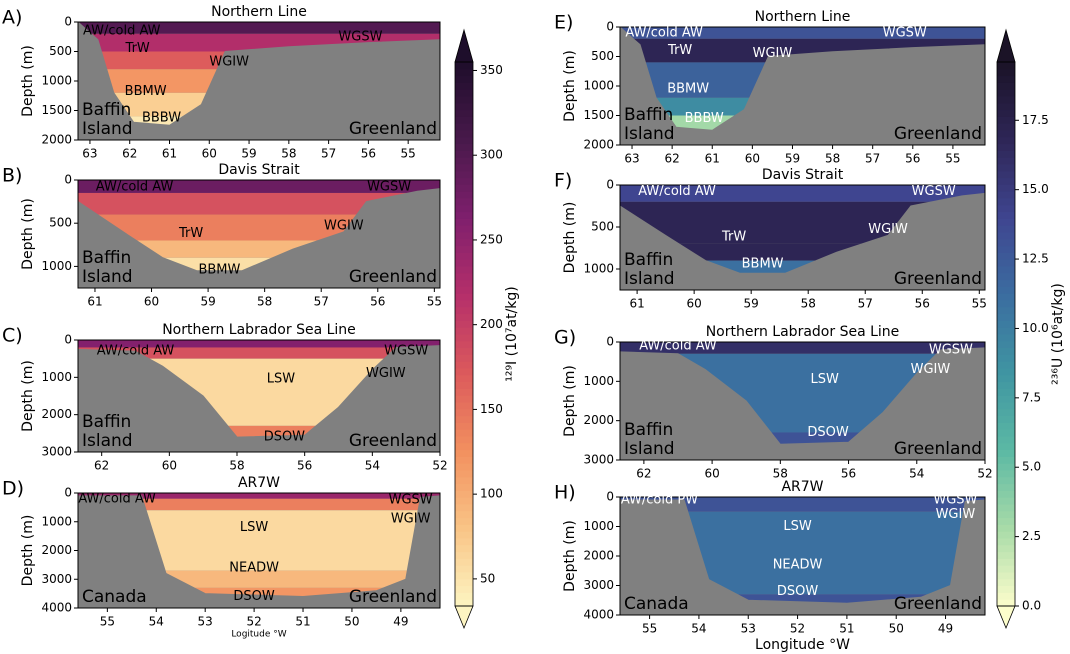 The width and height of the screenshot is (1070, 654). What do you see at coordinates (491, 155) in the screenshot?
I see `colorbar-tick-label: 300` at bounding box center [491, 155].